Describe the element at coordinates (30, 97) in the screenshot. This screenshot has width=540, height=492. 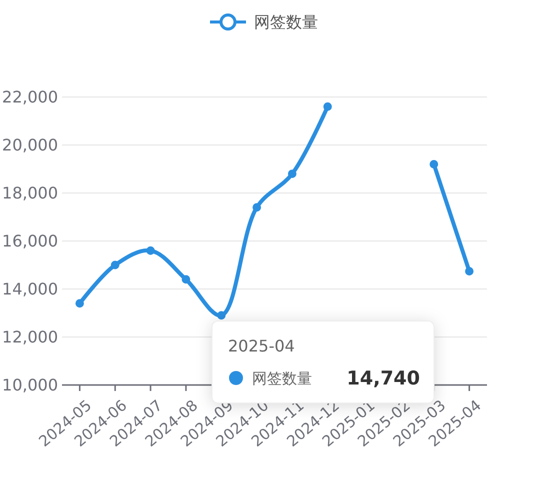
I see `y-tick-label: 22,000` at that location.